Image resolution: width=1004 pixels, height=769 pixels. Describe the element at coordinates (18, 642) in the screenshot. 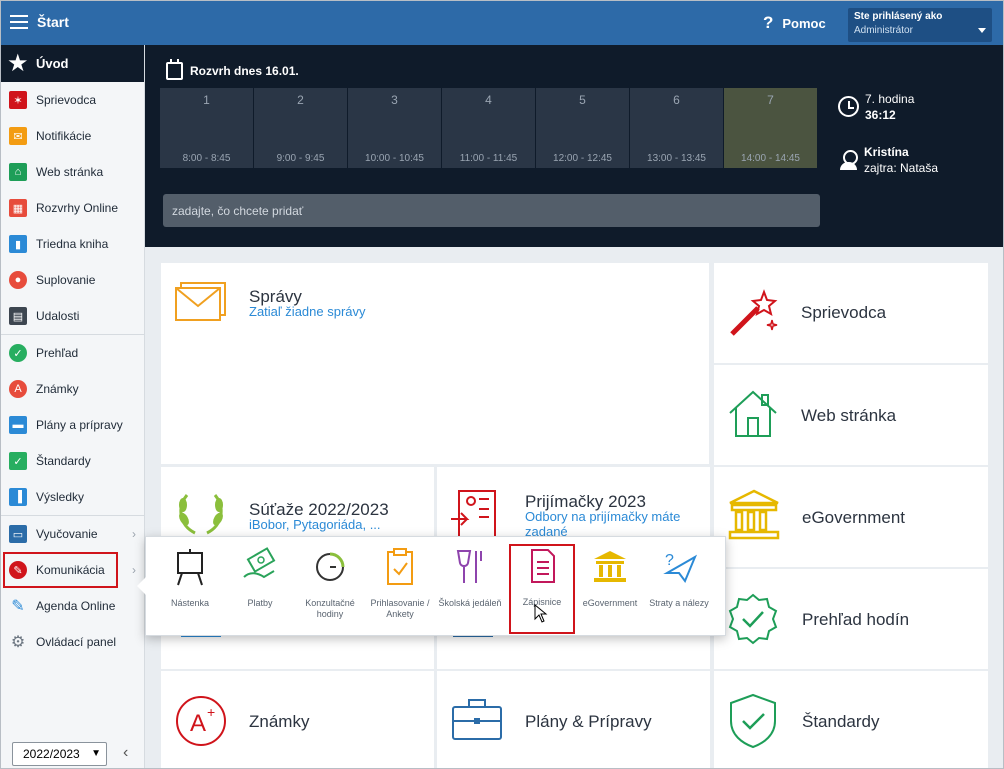

I see `gear-icon: ⚙` at that location.